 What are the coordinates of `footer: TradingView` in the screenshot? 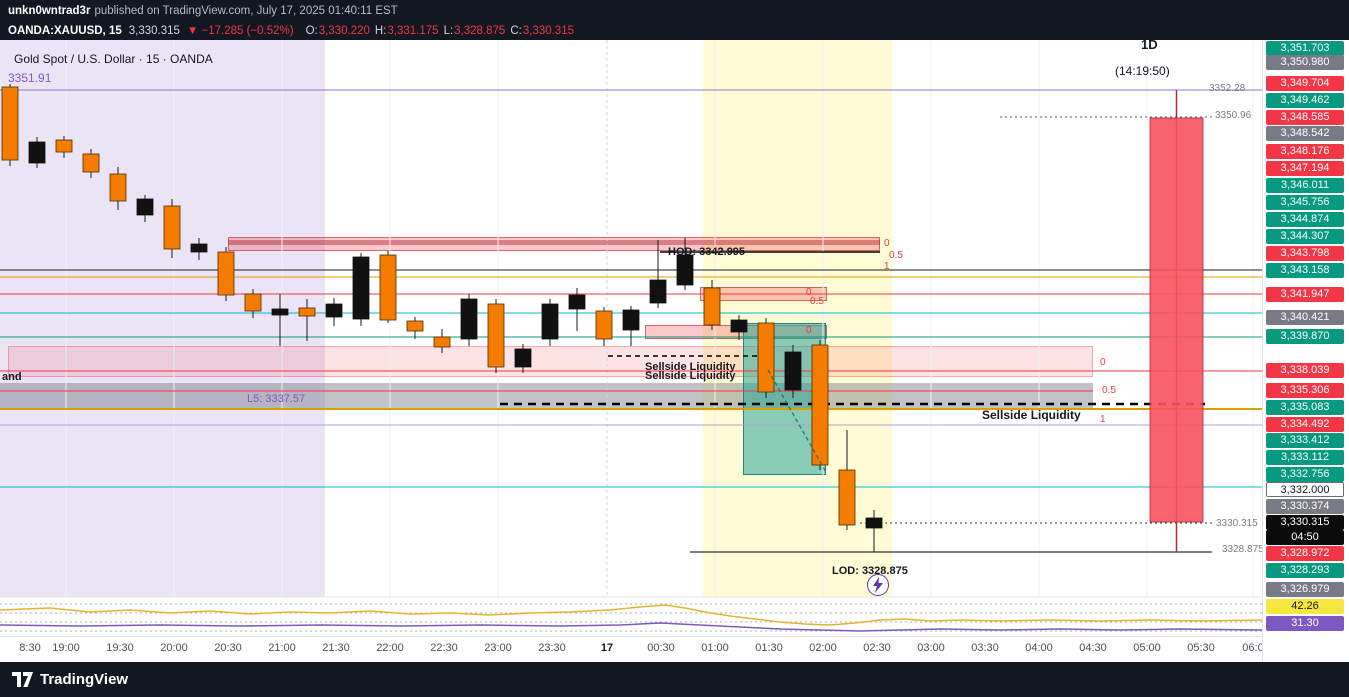 It's located at (674, 679).